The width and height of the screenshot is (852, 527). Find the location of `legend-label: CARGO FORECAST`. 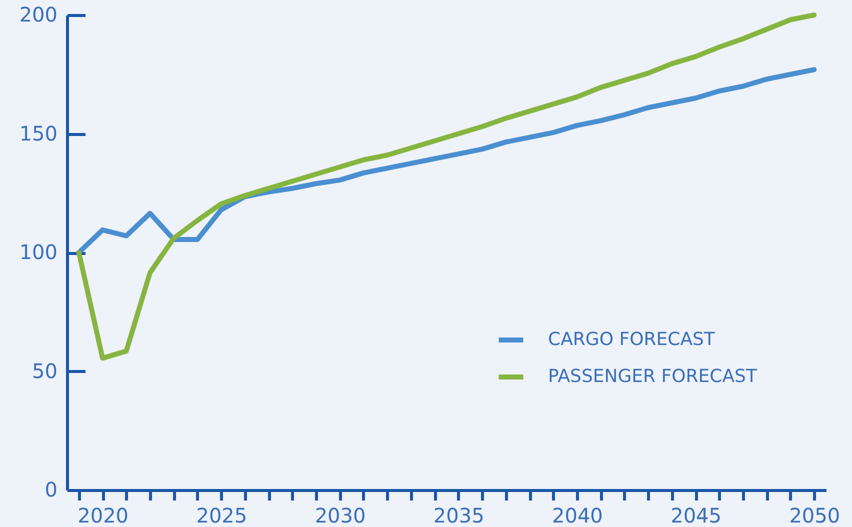

legend-label: CARGO FORECAST is located at coordinates (632, 339).